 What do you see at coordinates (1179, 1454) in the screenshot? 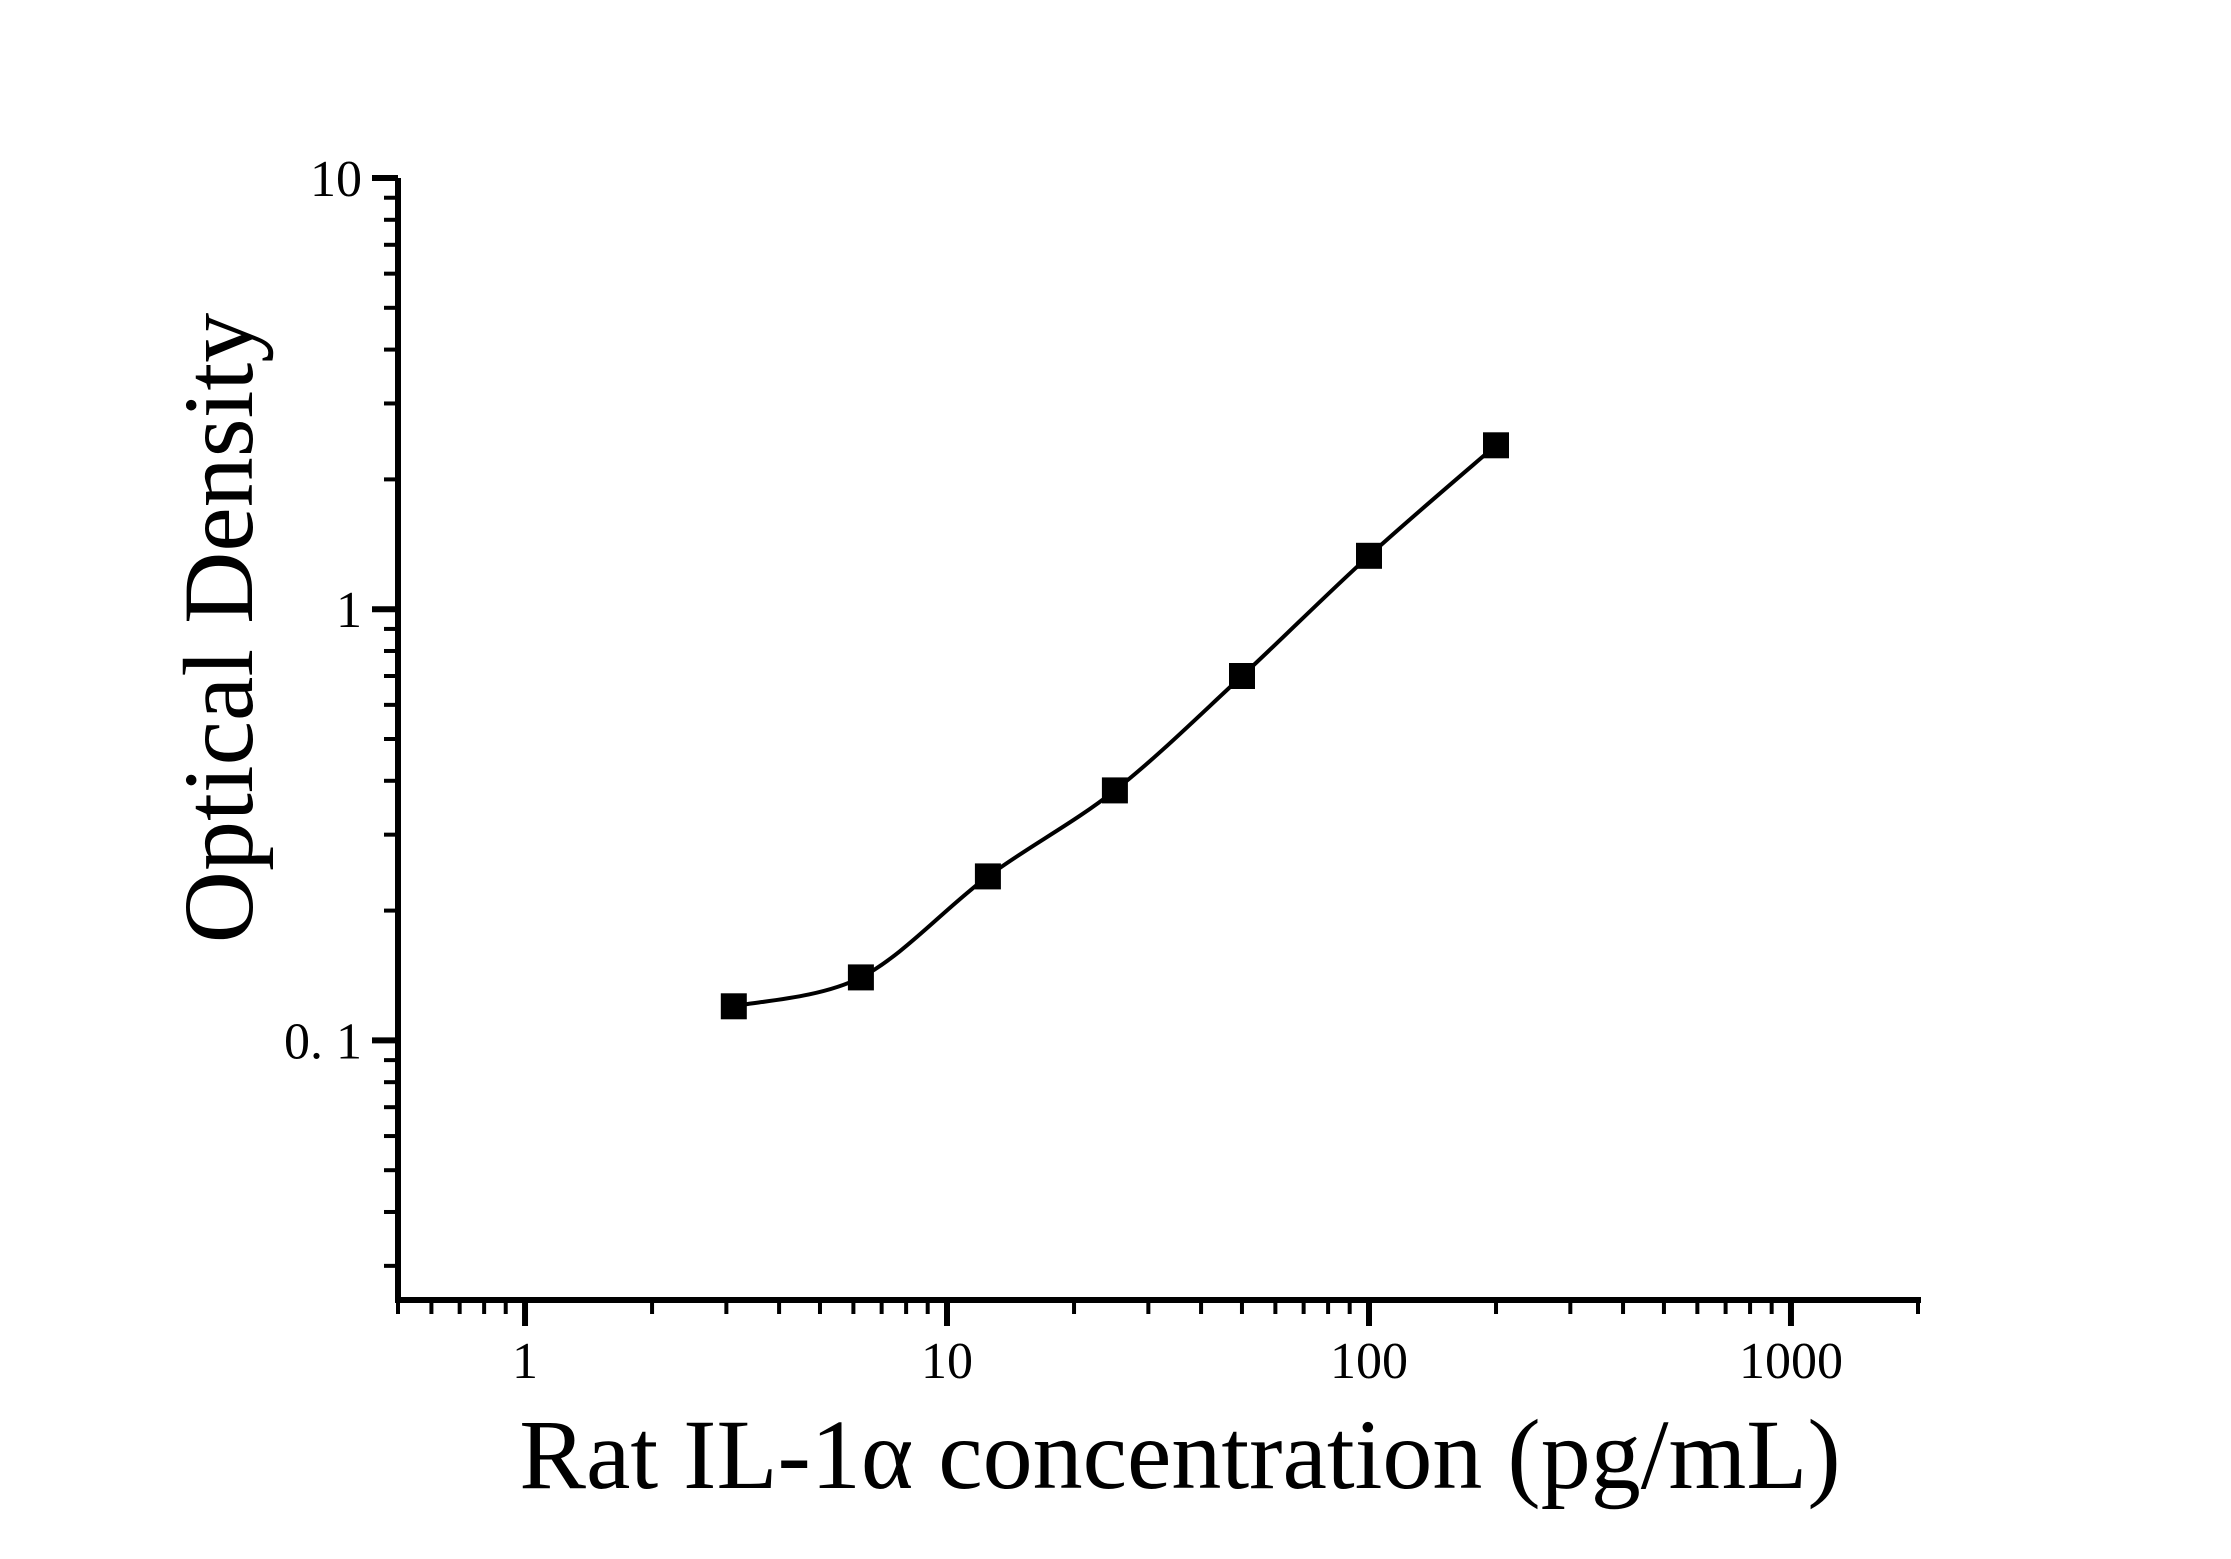
I see `x-axis-title: Rat IL-1α concentration (pg/mL)` at bounding box center [1179, 1454].